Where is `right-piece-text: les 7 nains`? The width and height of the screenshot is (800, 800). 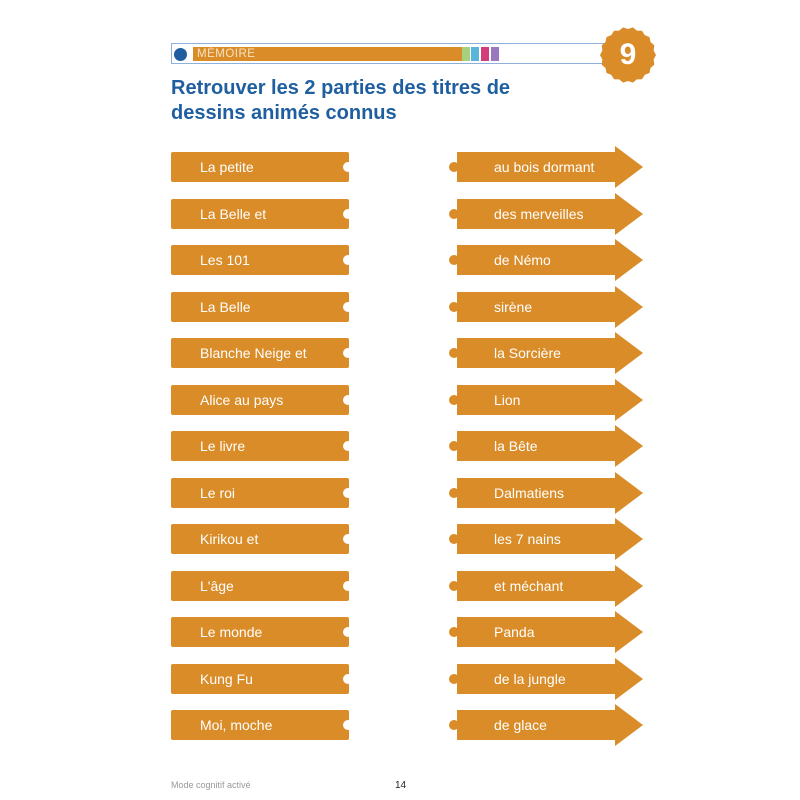
right-piece-text: les 7 nains is located at coordinates (527, 539).